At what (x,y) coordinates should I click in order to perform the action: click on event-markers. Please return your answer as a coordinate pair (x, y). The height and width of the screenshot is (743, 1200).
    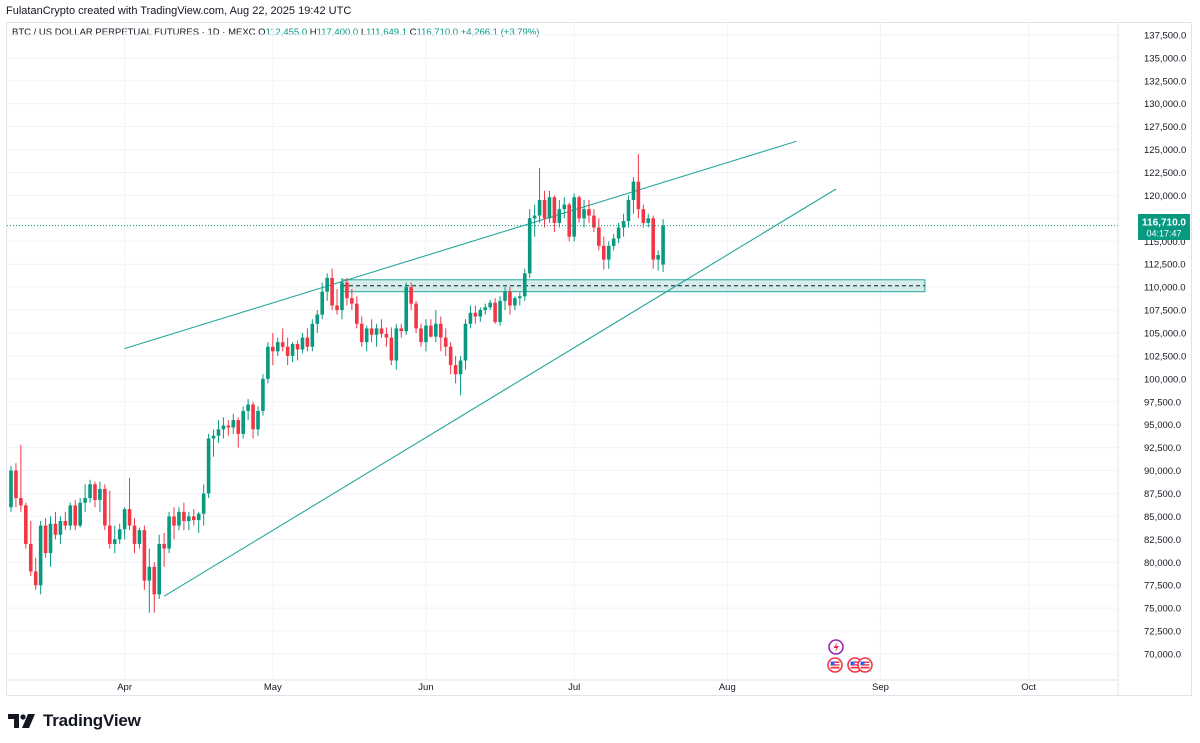
    Looking at the image, I should click on (850, 656).